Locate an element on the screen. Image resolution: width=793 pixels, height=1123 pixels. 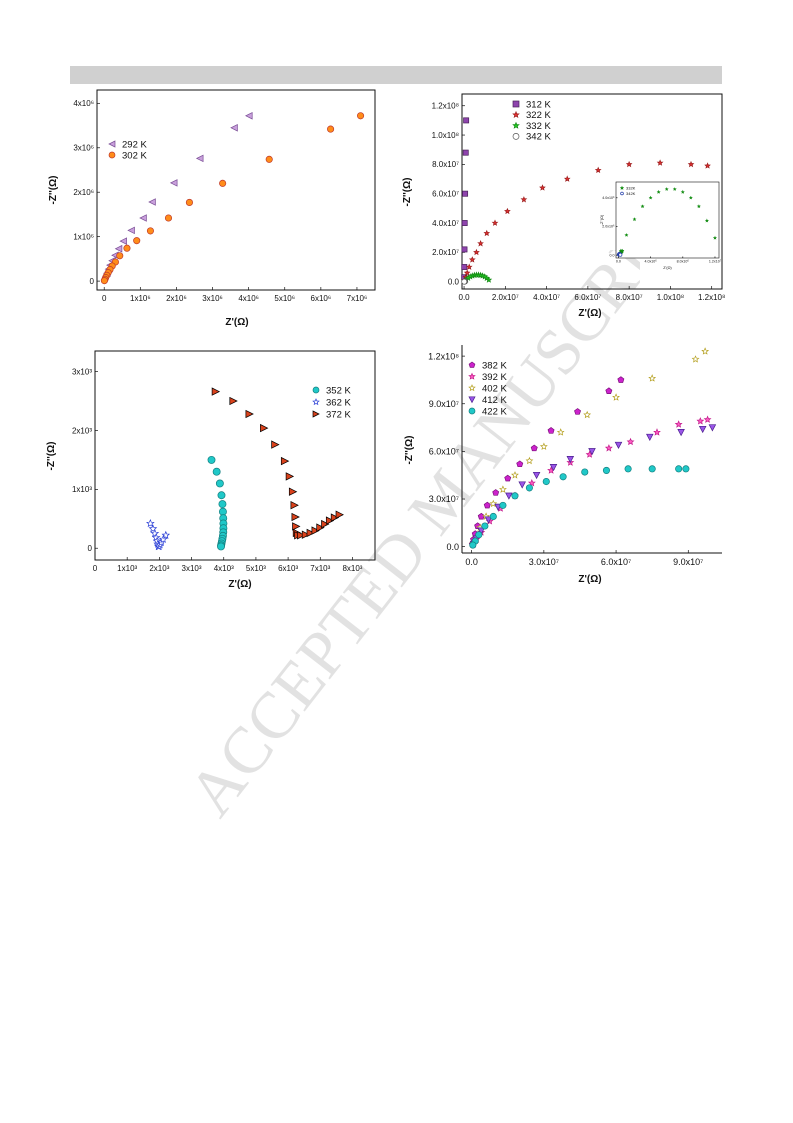
x-tick-label: 4.0x10⁶ is located at coordinates (650, 262).